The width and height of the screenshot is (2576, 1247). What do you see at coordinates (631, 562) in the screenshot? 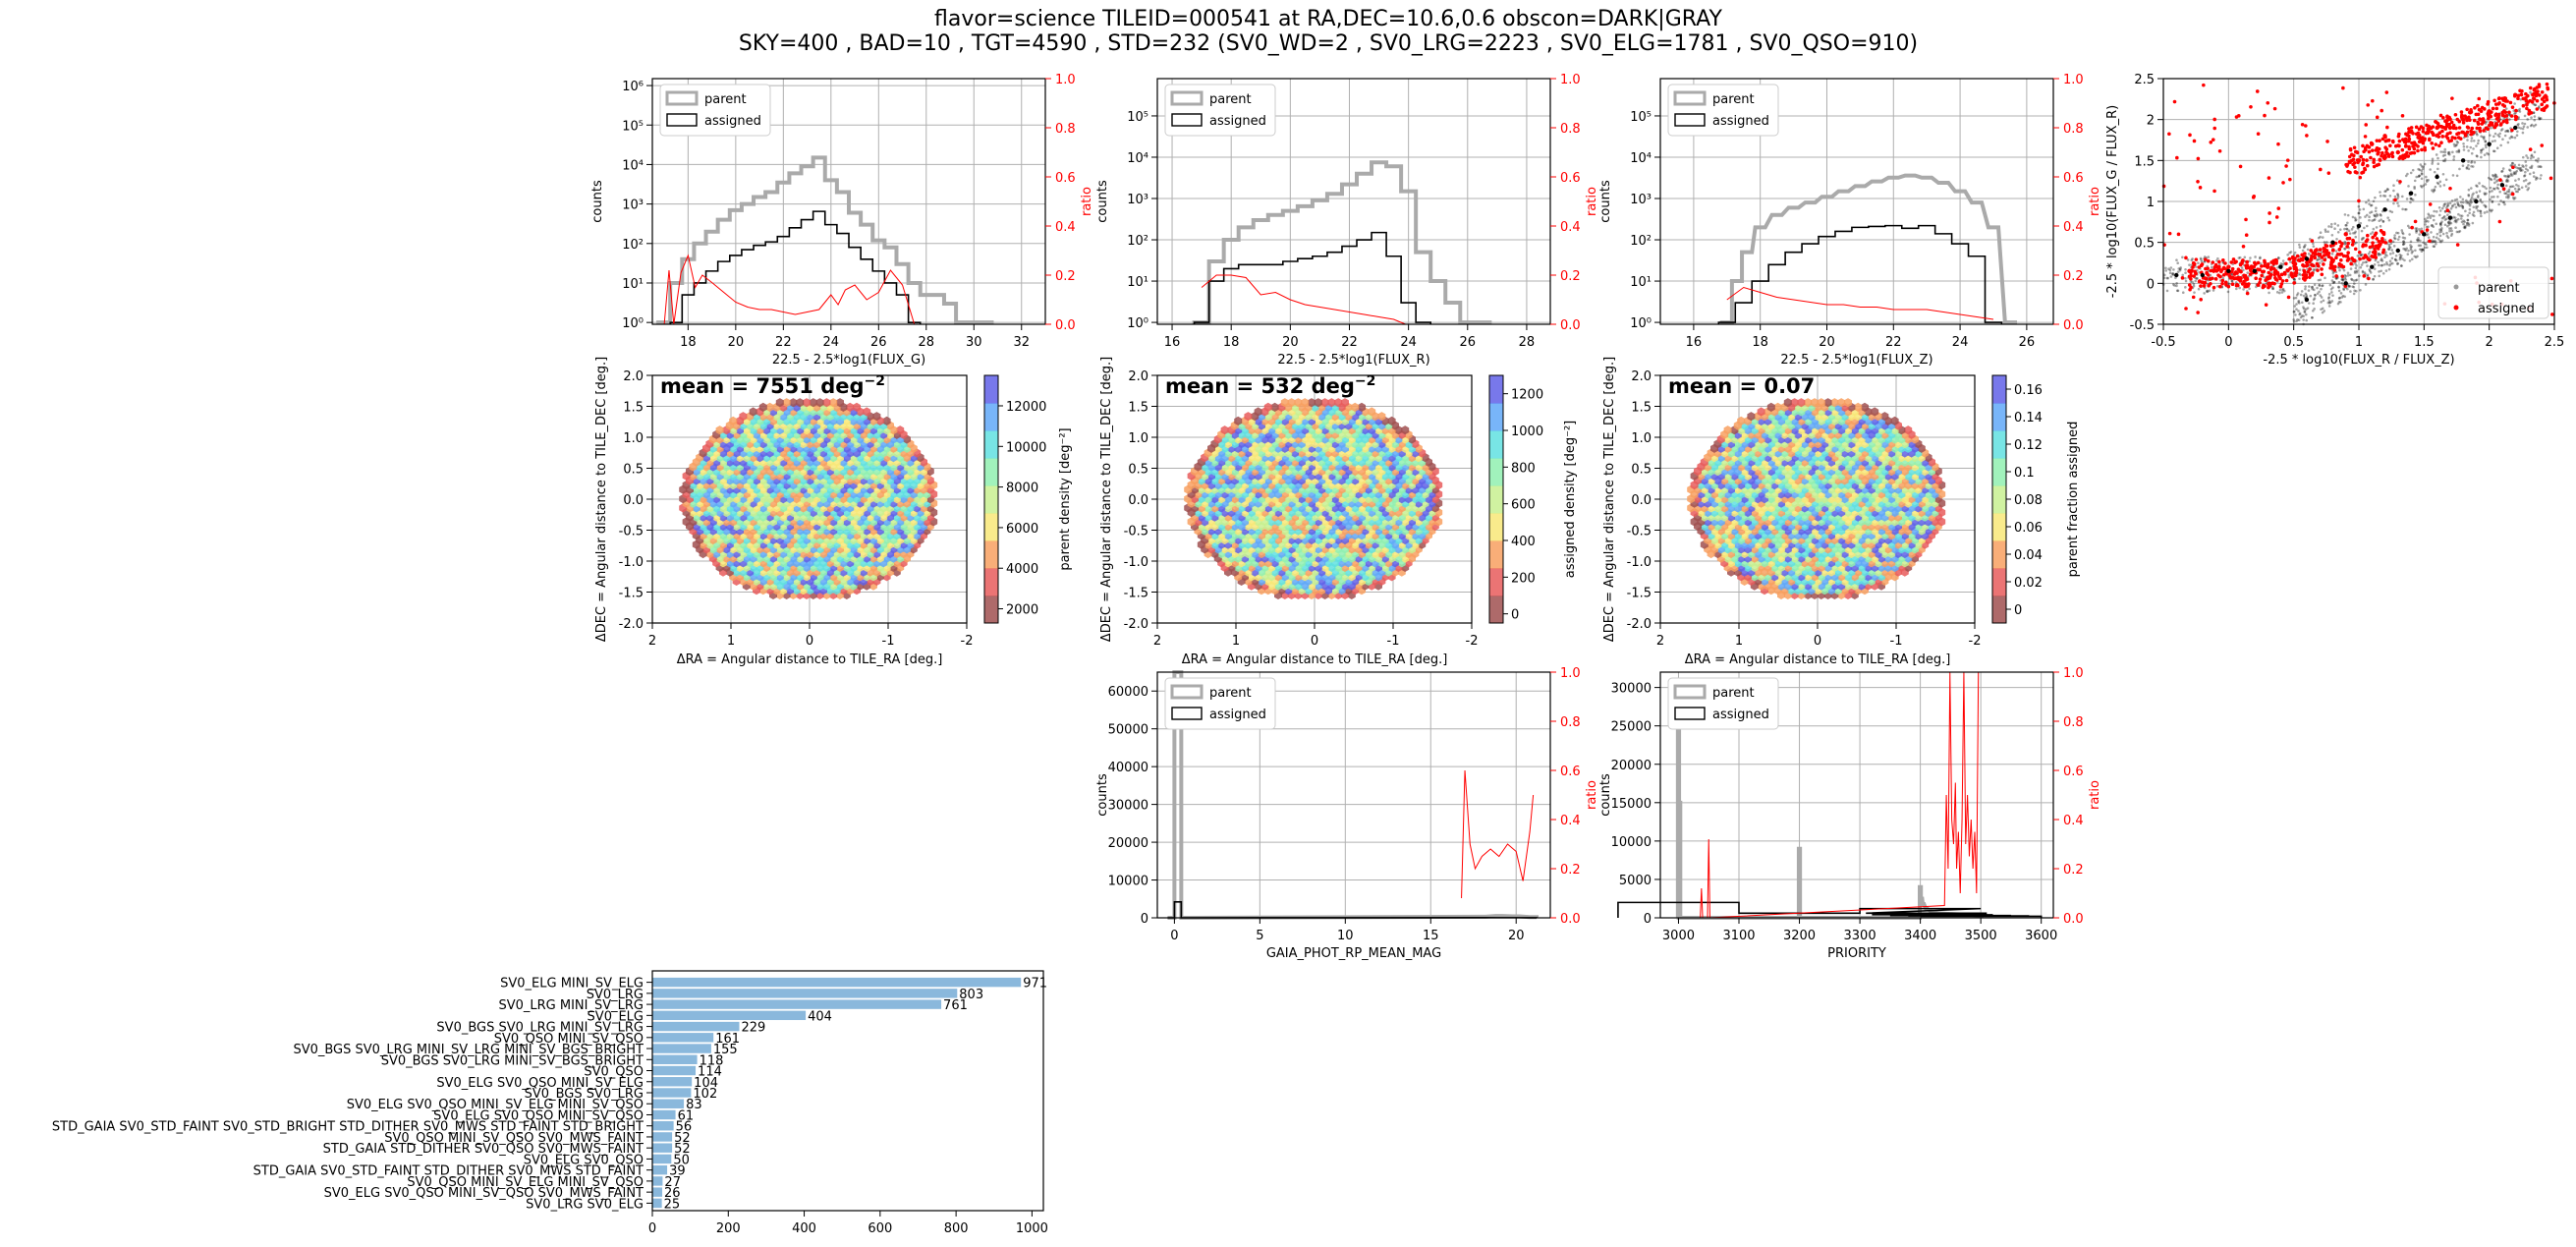
I see `y-tick-label: -1.0` at bounding box center [631, 562].